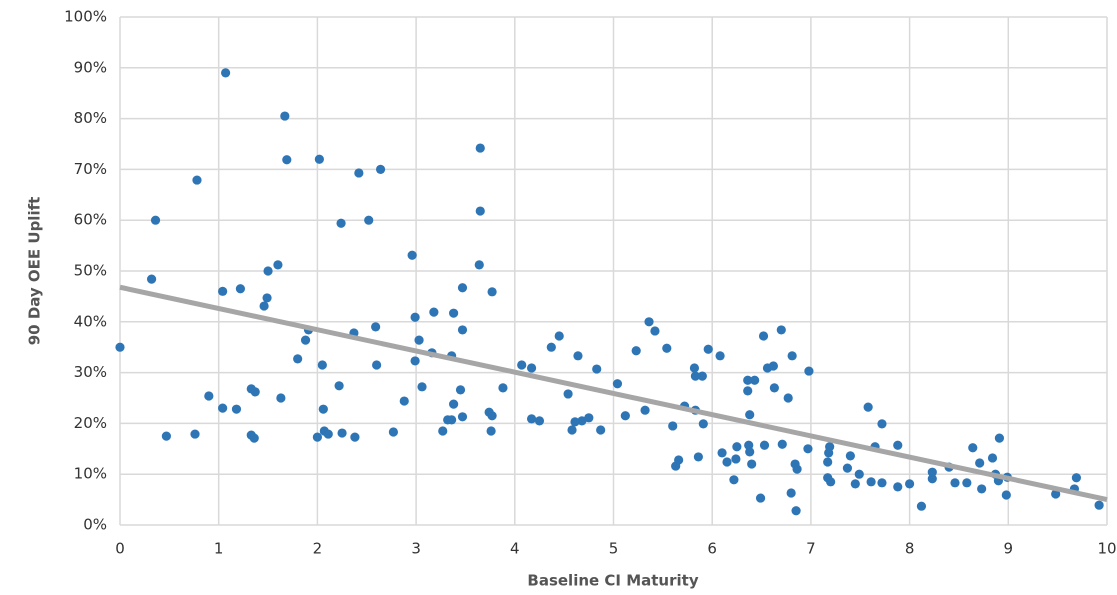 This screenshot has height=595, width=1117. Describe the element at coordinates (1009, 549) in the screenshot. I see `x-tick-label: 9` at that location.